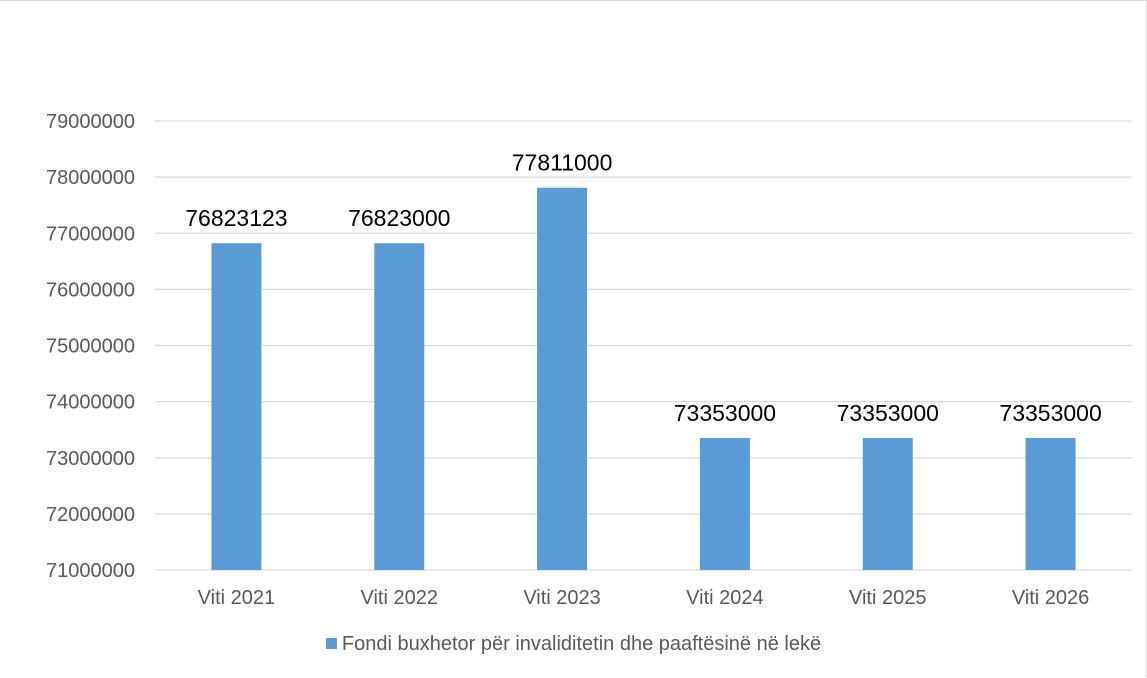  Describe the element at coordinates (331, 643) in the screenshot. I see `legend-swatch` at that location.